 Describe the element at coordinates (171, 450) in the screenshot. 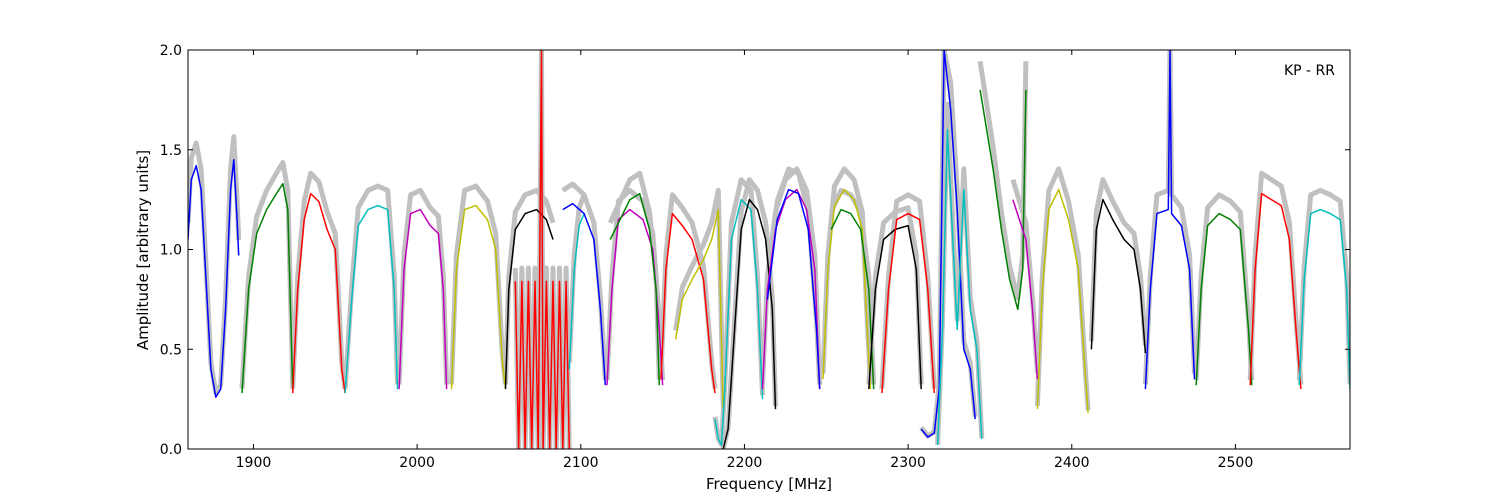

I see `y-tick-label: 0.0` at that location.